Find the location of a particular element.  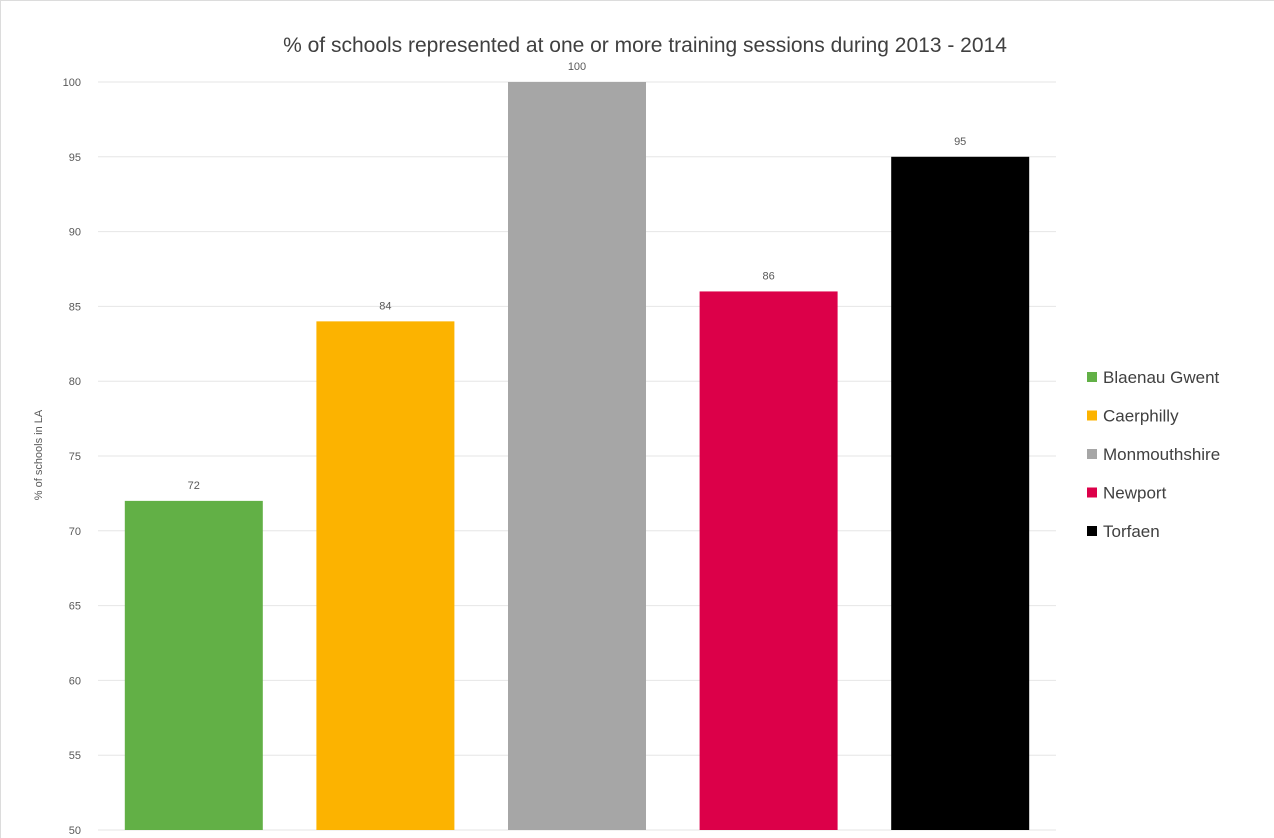

y-tick-label: 65 is located at coordinates (75, 607).